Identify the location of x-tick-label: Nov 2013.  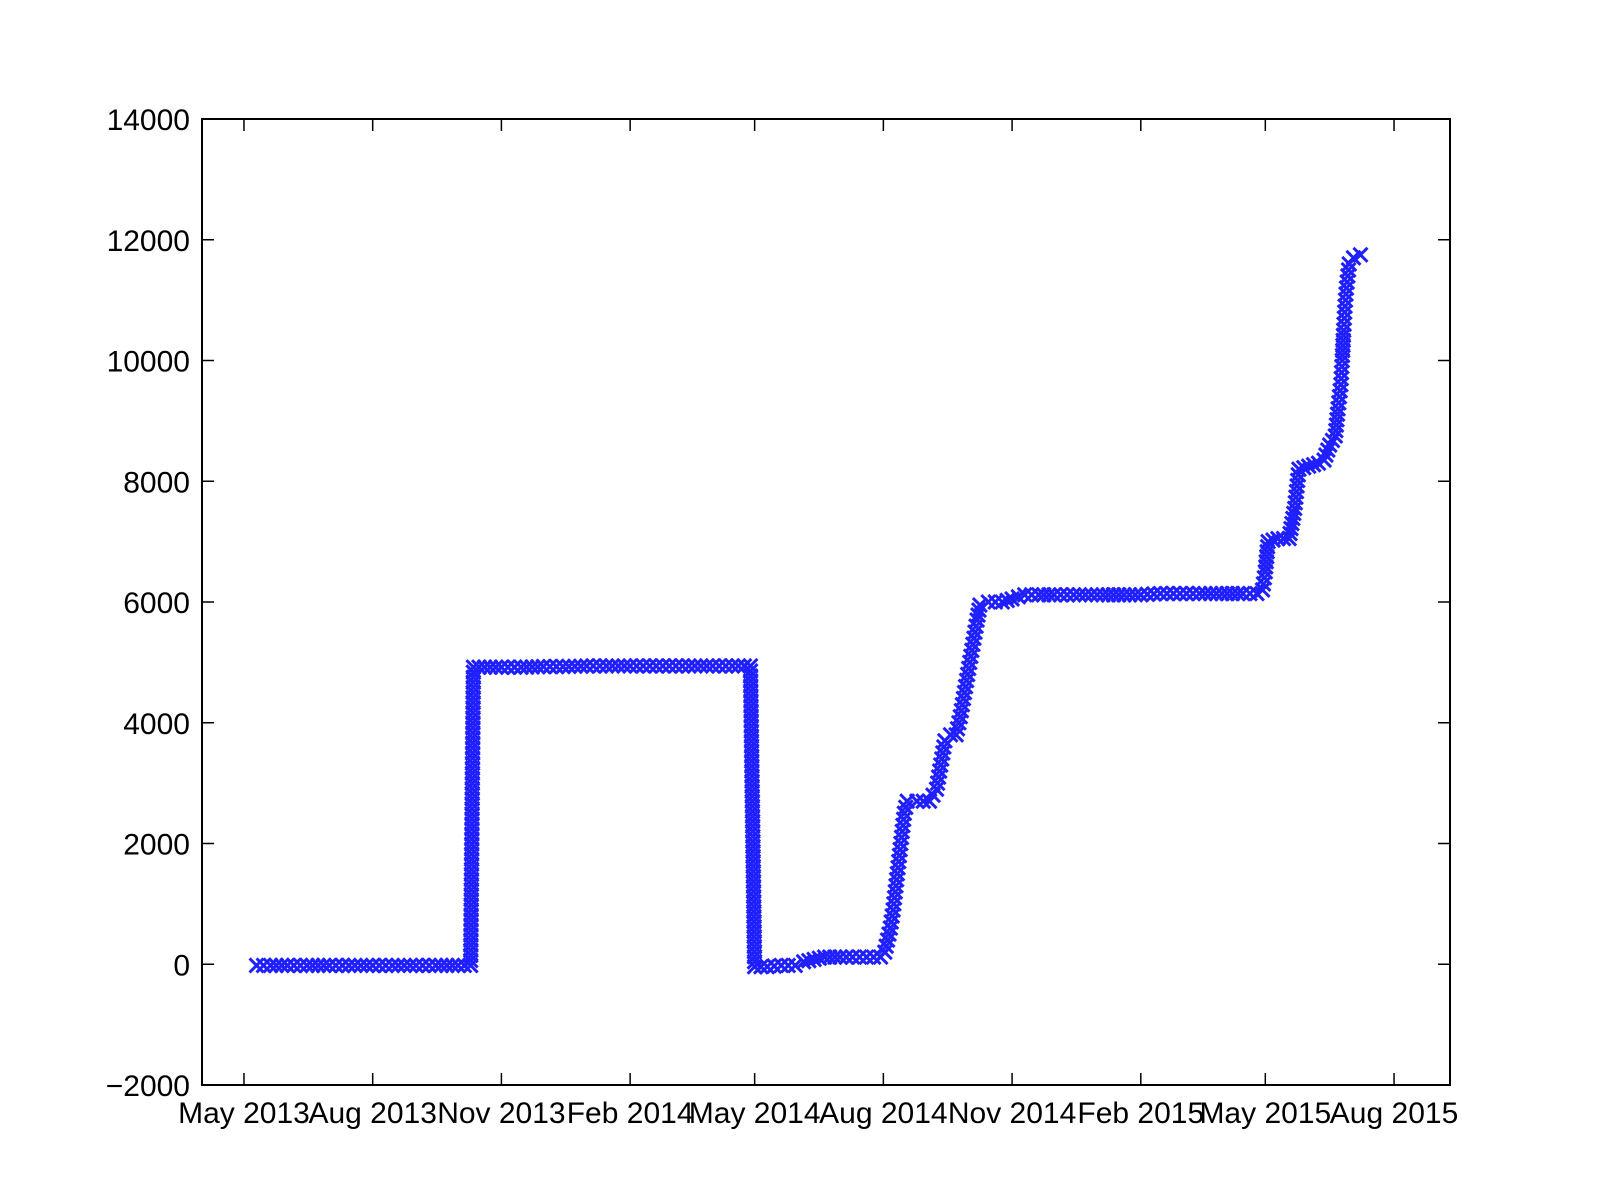
(501, 1113).